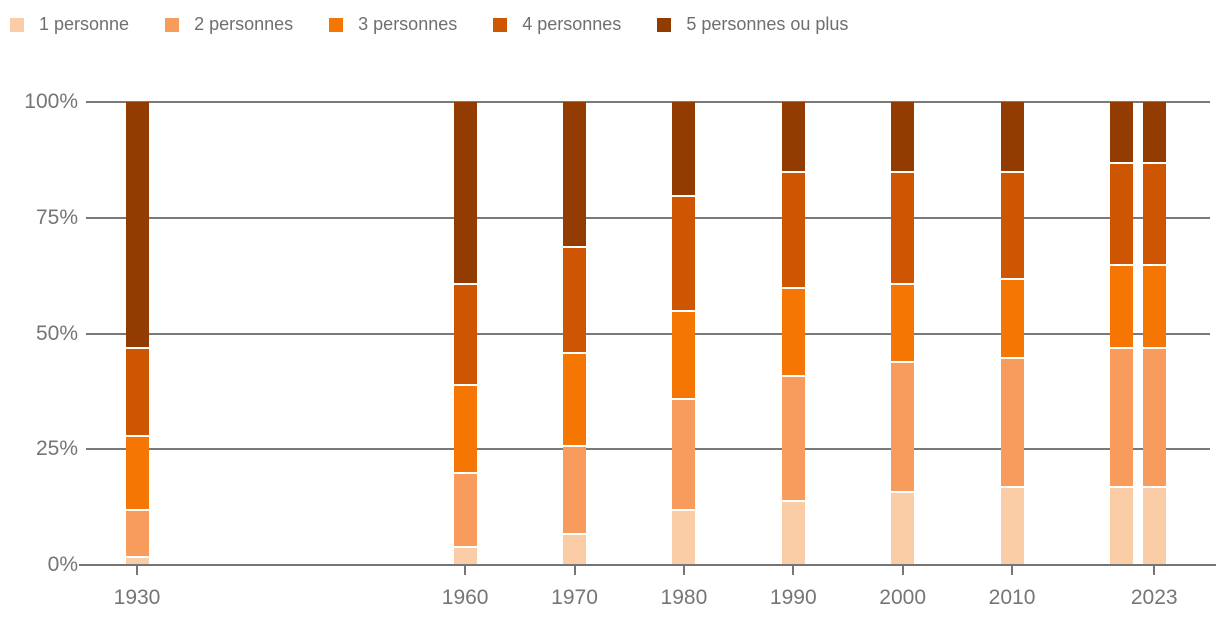 This screenshot has height=632, width=1220. What do you see at coordinates (1121, 306) in the screenshot?
I see `bar-segment-2020-3-personnes` at bounding box center [1121, 306].